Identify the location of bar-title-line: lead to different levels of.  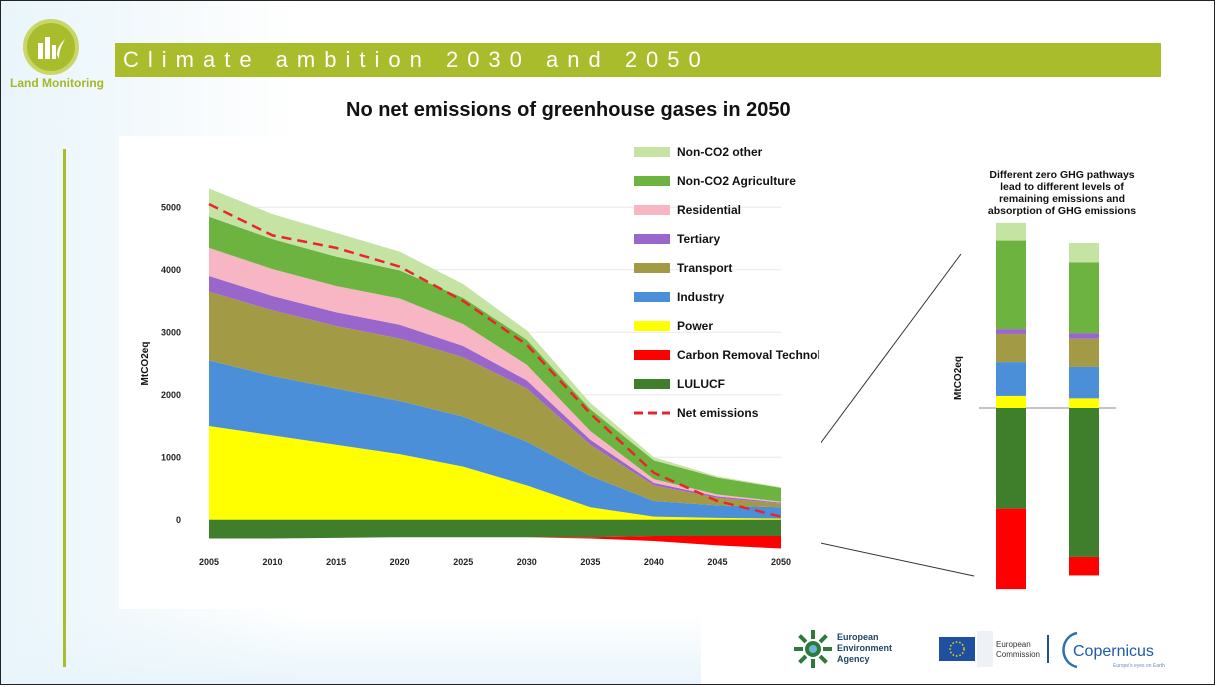
(1062, 187).